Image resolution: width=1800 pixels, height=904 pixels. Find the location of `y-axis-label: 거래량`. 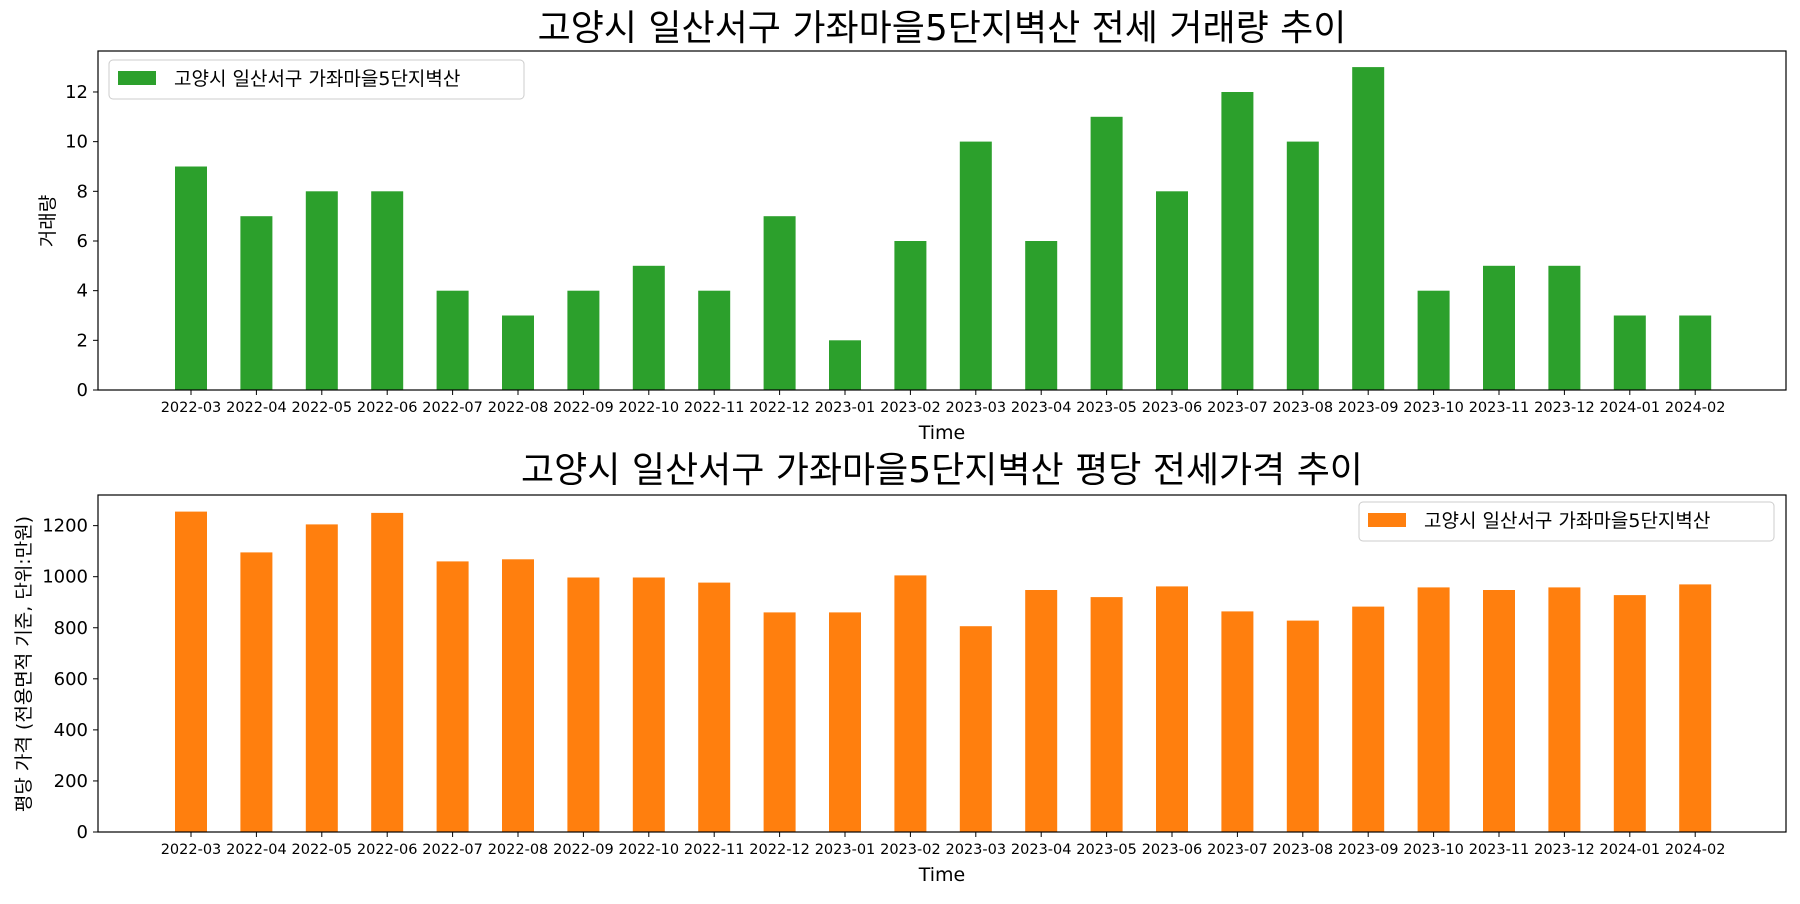

y-axis-label: 거래량 is located at coordinates (48, 221).